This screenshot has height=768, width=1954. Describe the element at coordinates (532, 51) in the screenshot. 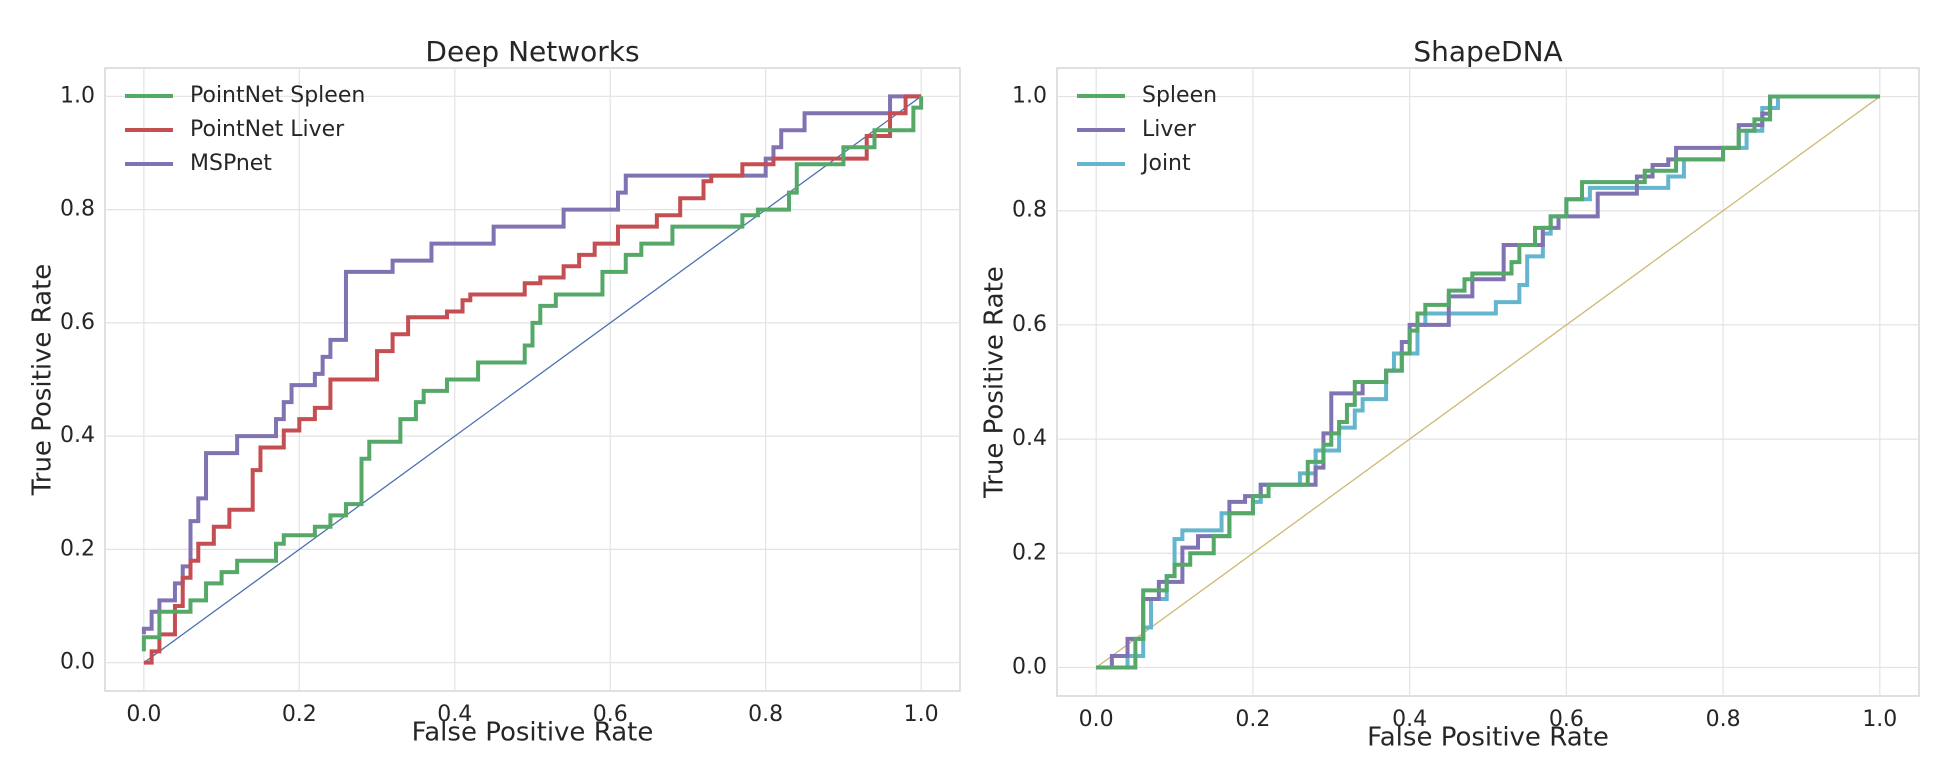

I see `chart-title: Deep Networks` at that location.